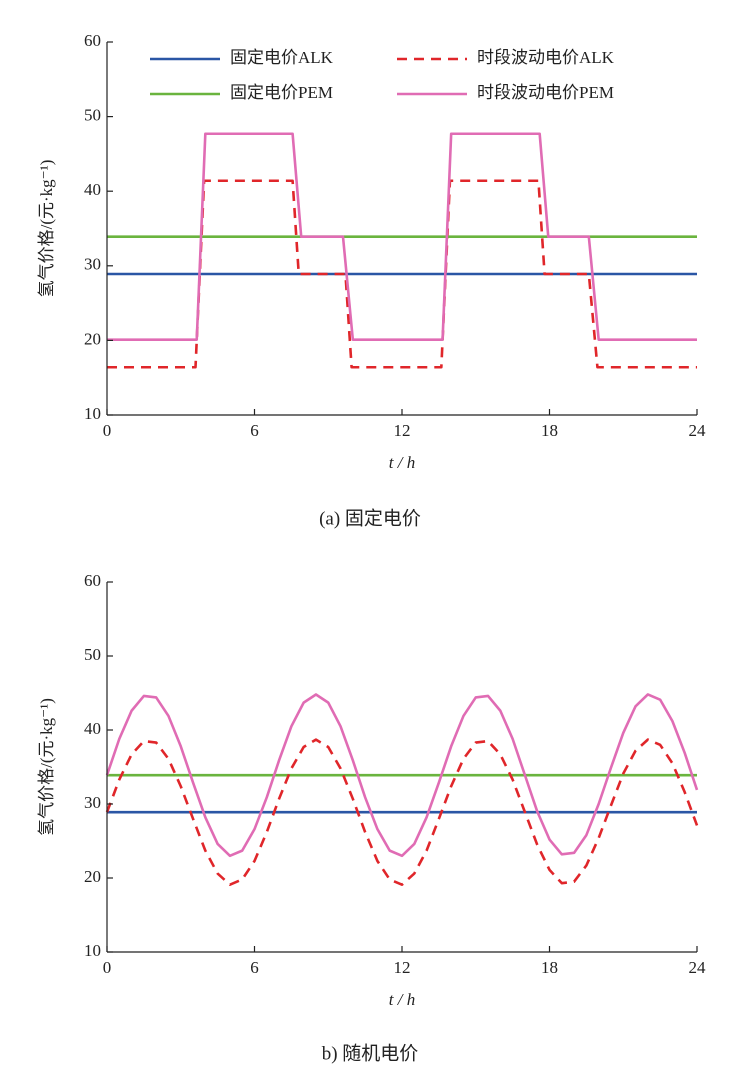 Image resolution: width=733 pixels, height=1082 pixels. What do you see at coordinates (282, 57) in the screenshot?
I see `legend-label: 固定电价ALK` at bounding box center [282, 57].